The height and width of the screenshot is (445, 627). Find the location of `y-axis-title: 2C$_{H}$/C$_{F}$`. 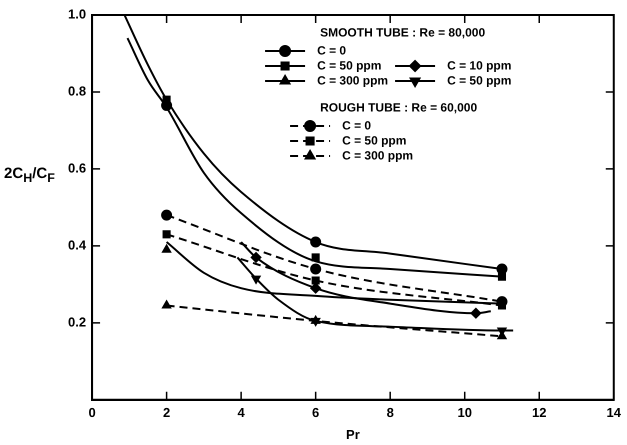

y-axis-title: 2C$_{H}$/C$_{F}$ is located at coordinates (29, 175).